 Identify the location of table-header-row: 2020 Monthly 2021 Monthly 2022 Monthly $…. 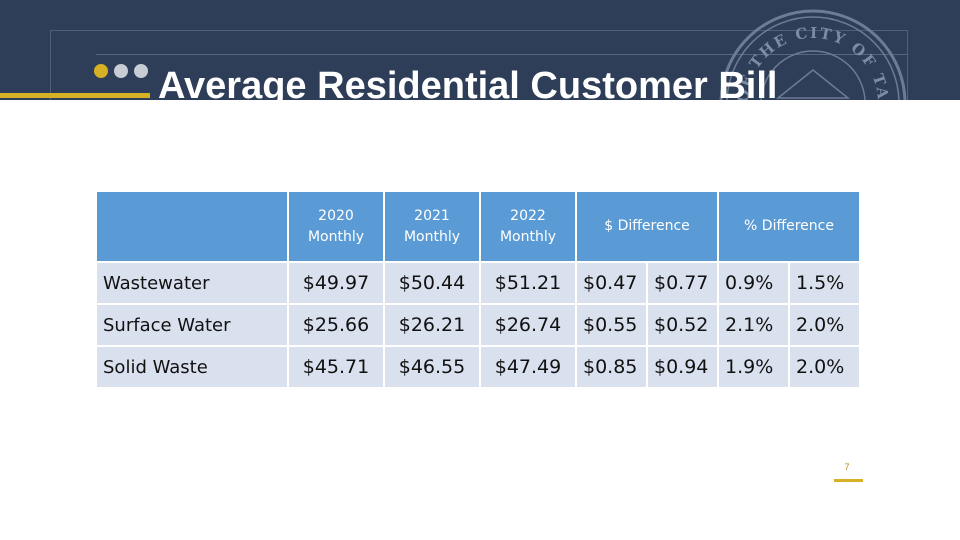
(478, 226).